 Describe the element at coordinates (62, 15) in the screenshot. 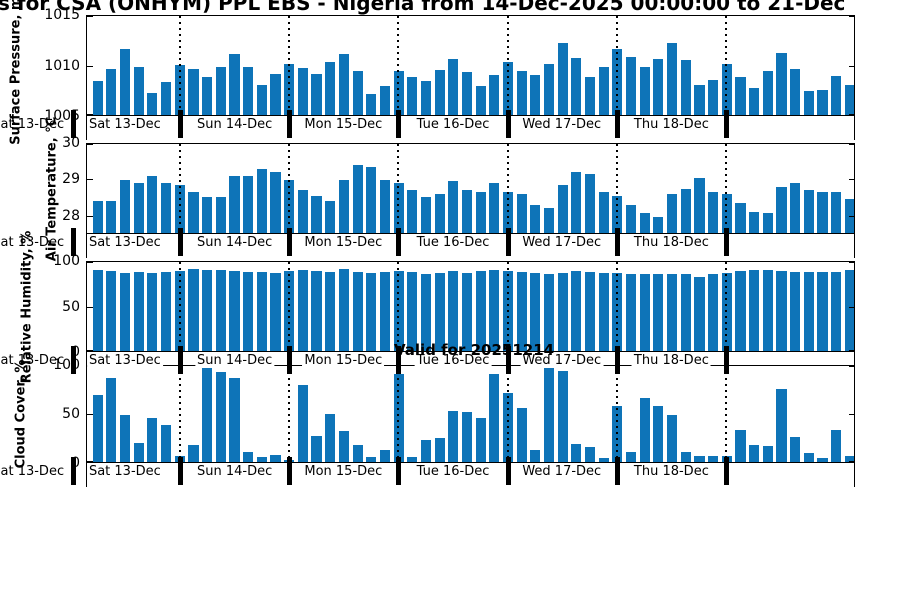

I see `y-tick-label: 1015` at that location.